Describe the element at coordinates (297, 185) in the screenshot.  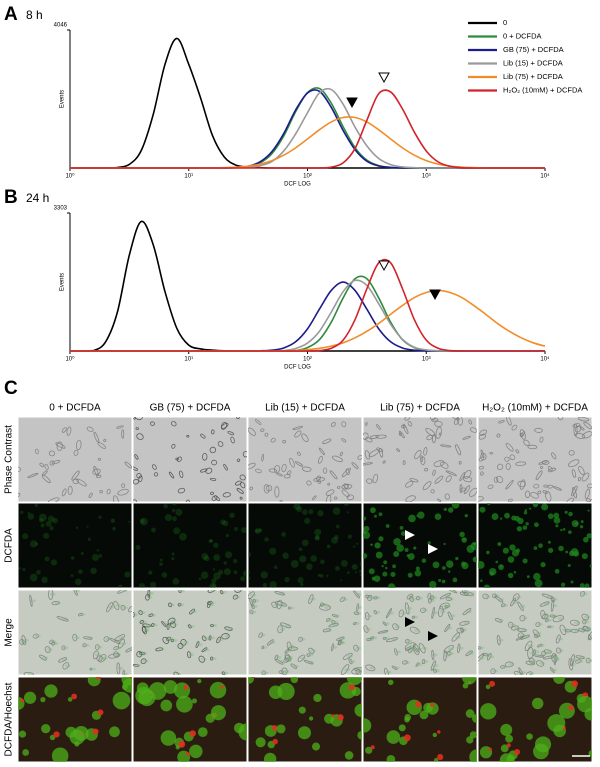
I see `x-axis-label: DCF LOG` at that location.